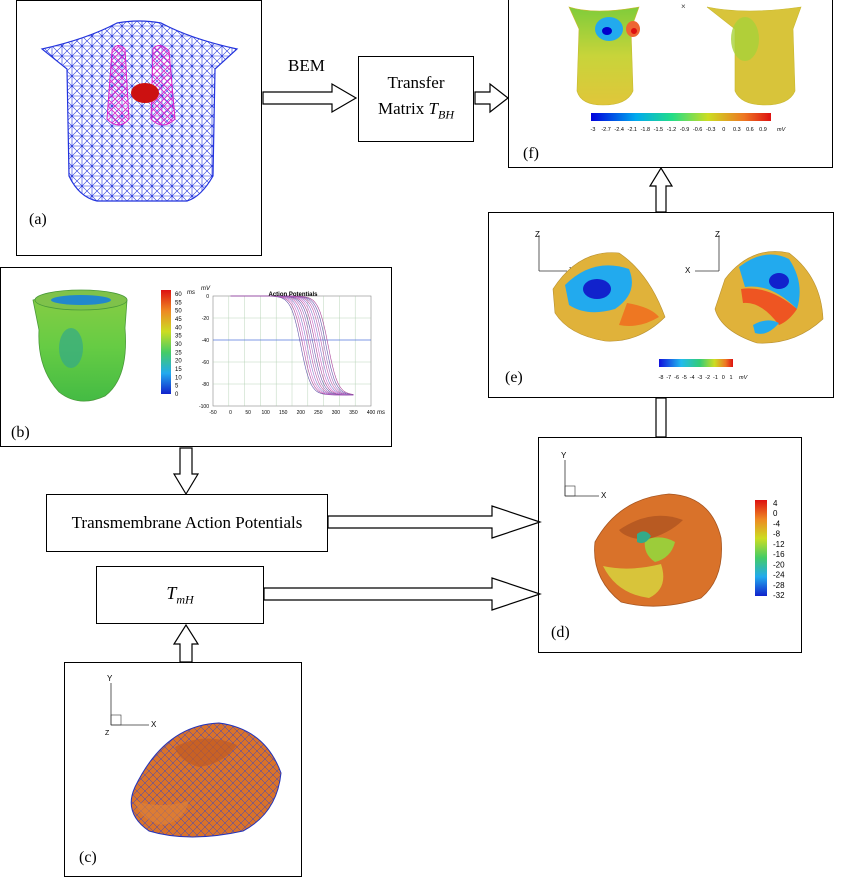  What do you see at coordinates (171, 592) in the screenshot?
I see `tmh-symbol: T` at bounding box center [171, 592].